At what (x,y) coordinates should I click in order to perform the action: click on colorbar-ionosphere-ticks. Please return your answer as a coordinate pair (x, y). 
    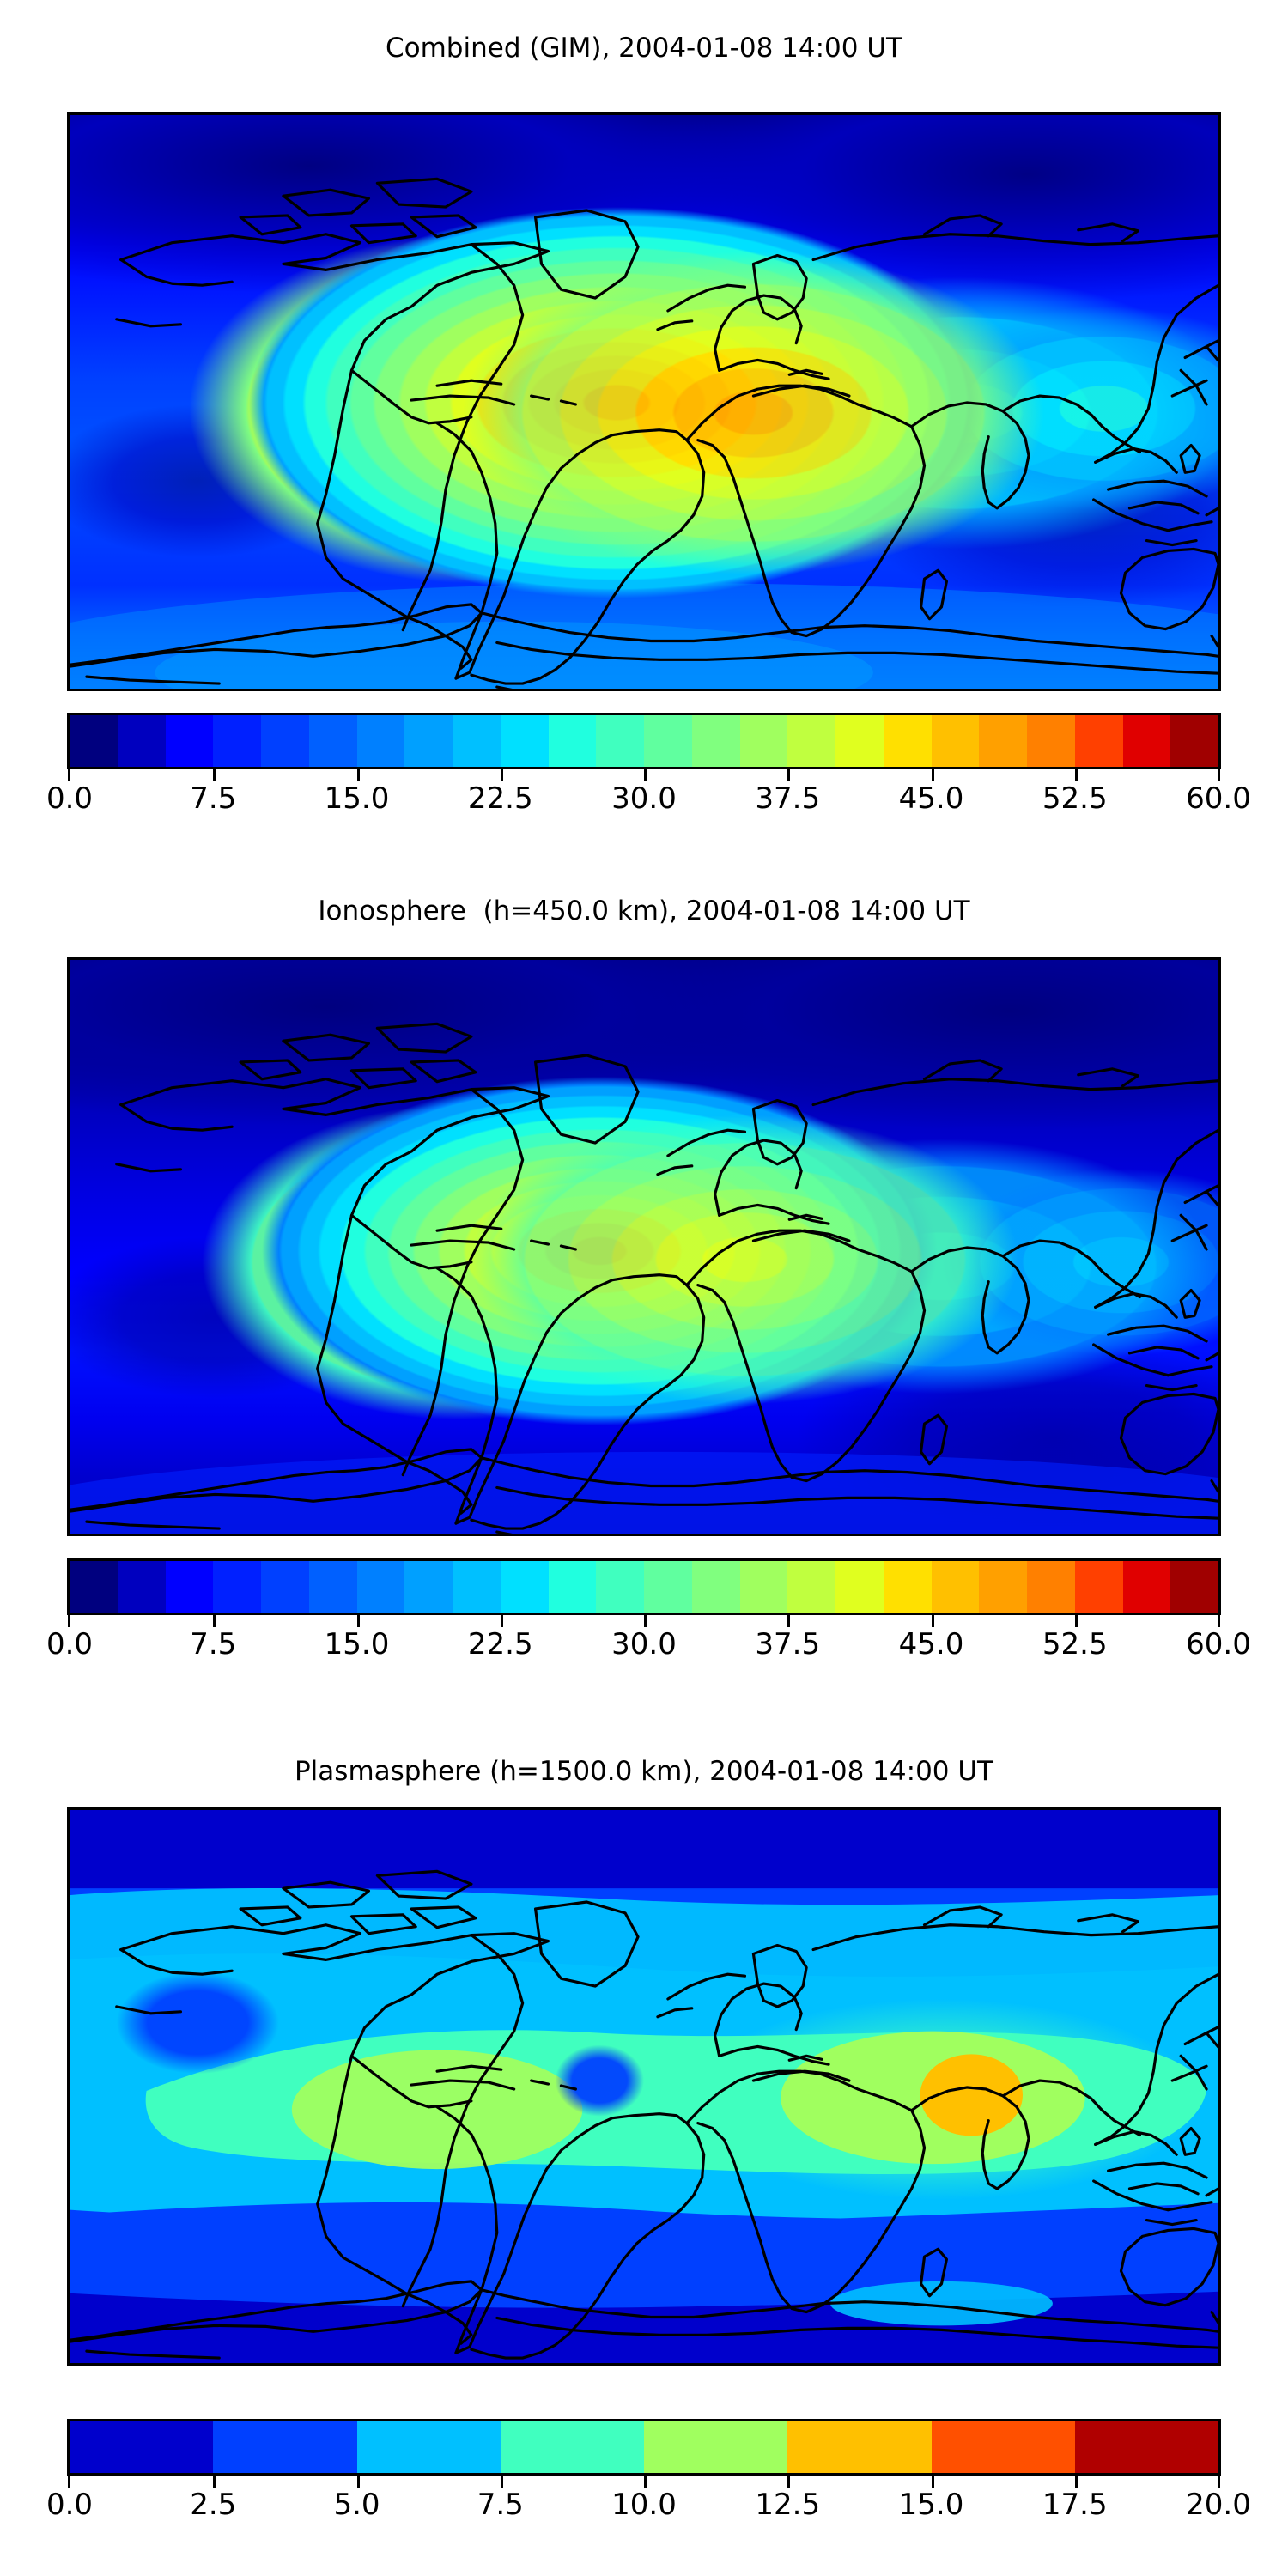
    Looking at the image, I should click on (644, 1621).